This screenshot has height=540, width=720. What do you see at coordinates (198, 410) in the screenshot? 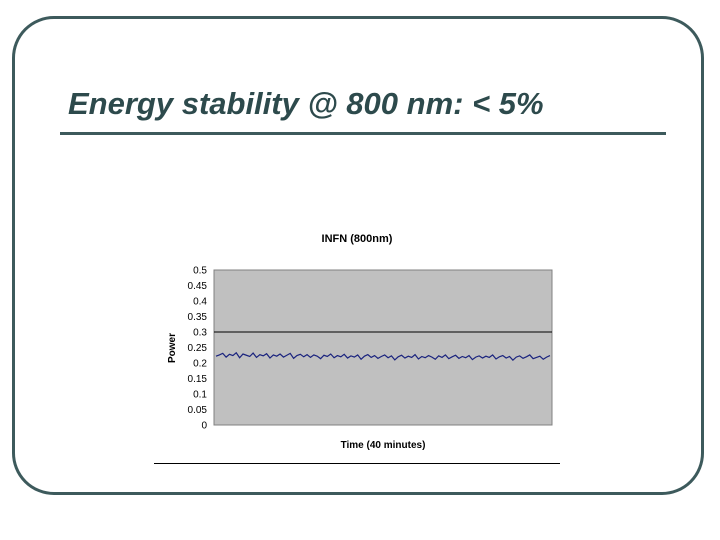
I see `y-tick-label: 0.05` at bounding box center [198, 410].